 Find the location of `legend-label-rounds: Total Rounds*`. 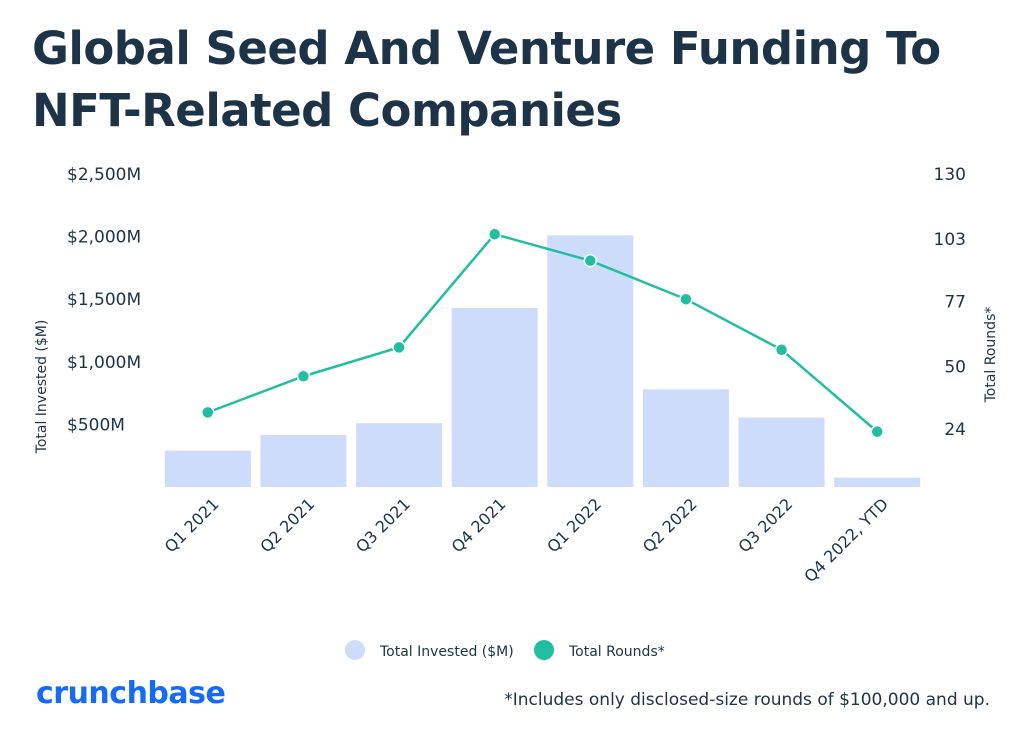

legend-label-rounds: Total Rounds* is located at coordinates (616, 652).